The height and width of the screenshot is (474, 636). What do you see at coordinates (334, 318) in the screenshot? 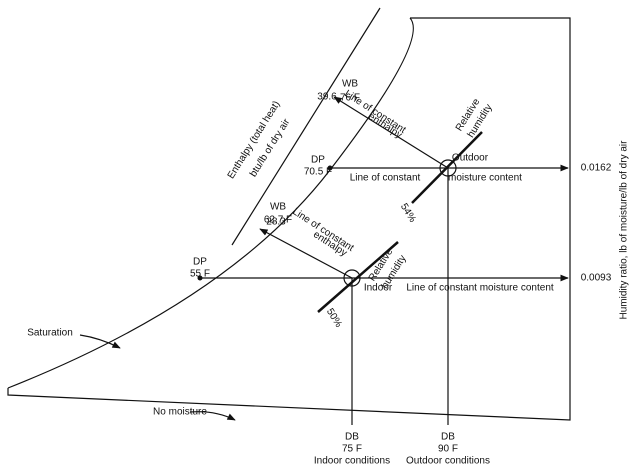
I see `label: 50%` at bounding box center [334, 318].